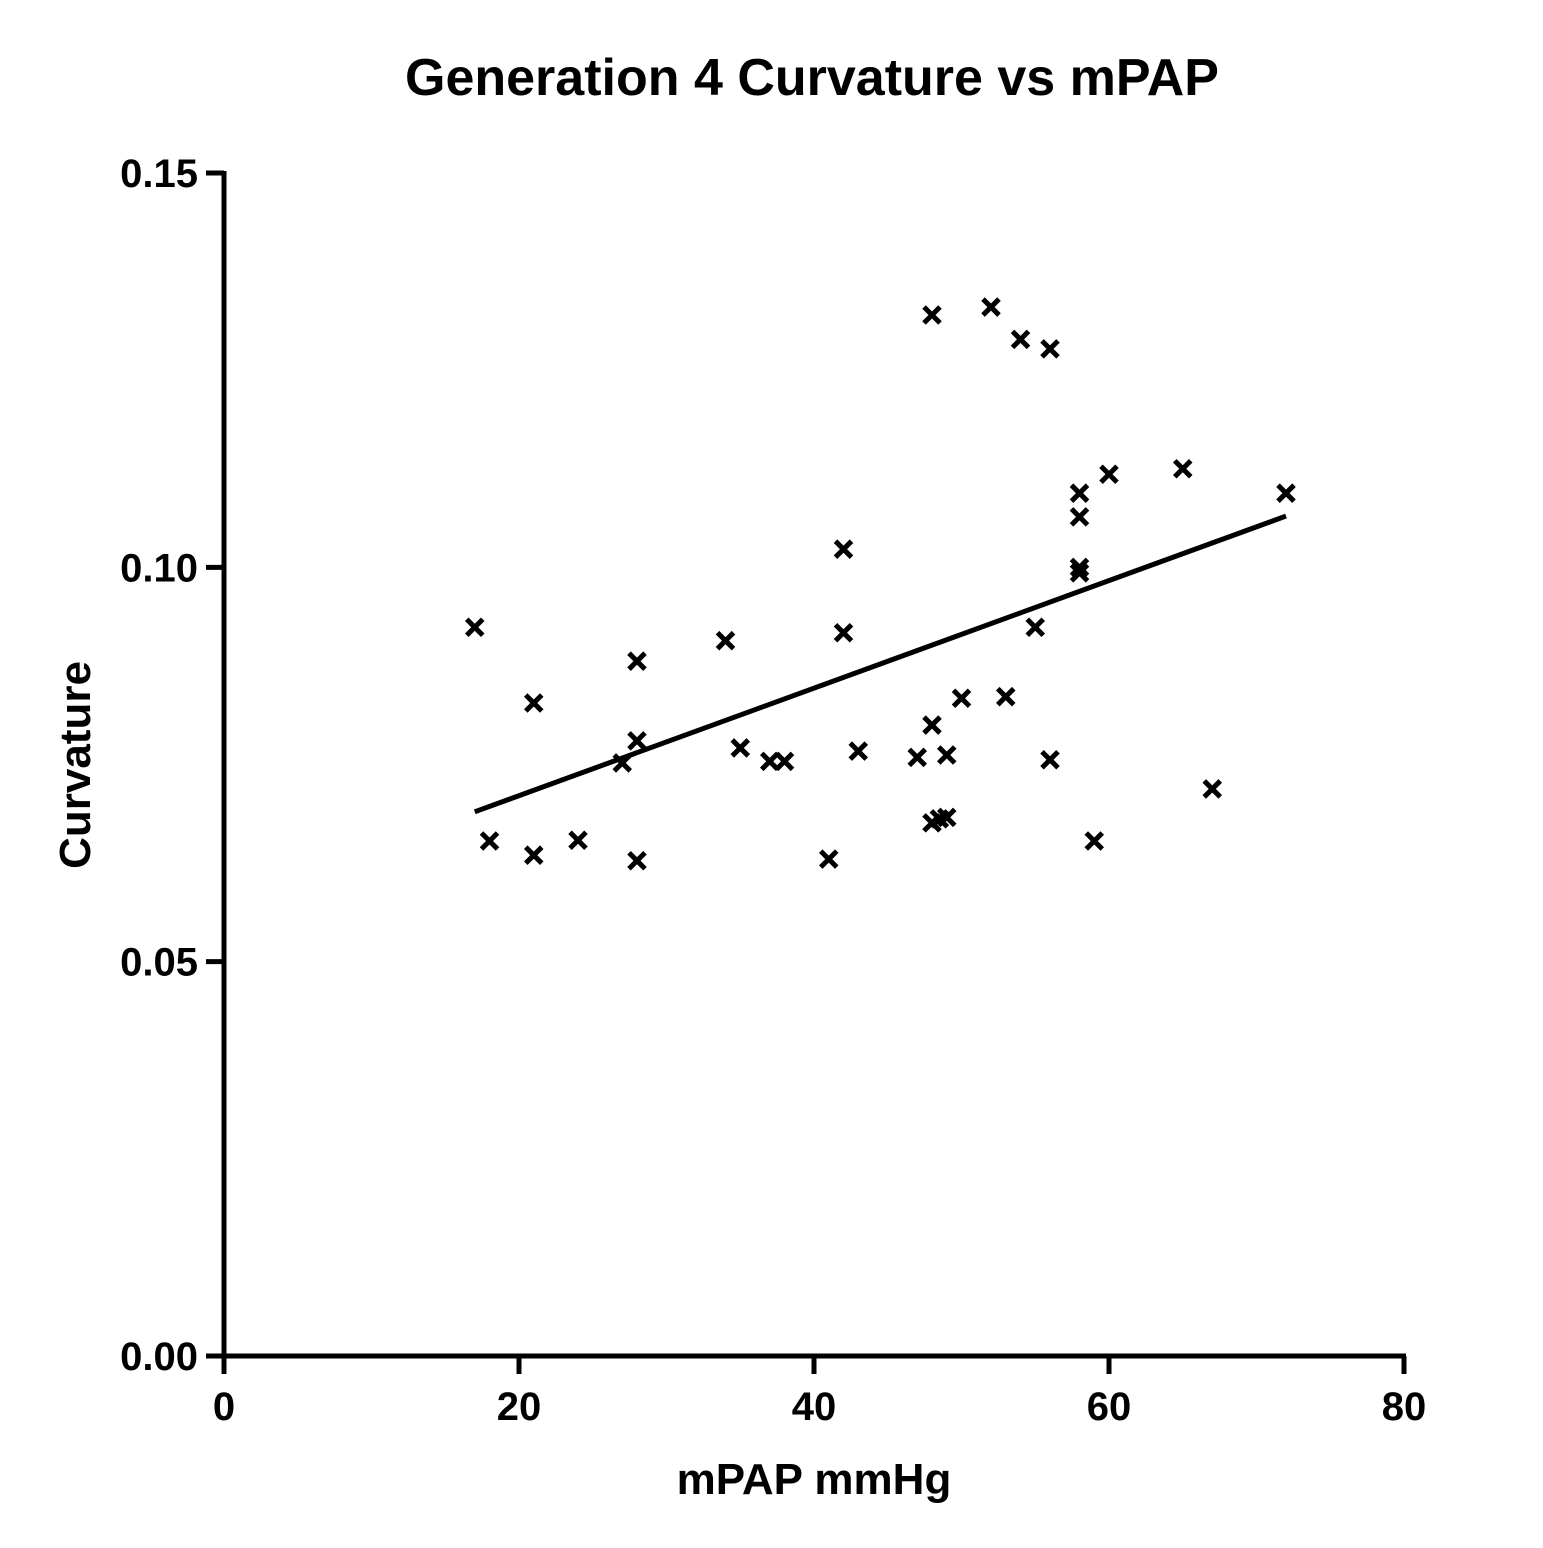  What do you see at coordinates (519, 1407) in the screenshot?
I see `x-tick-label: 20` at bounding box center [519, 1407].